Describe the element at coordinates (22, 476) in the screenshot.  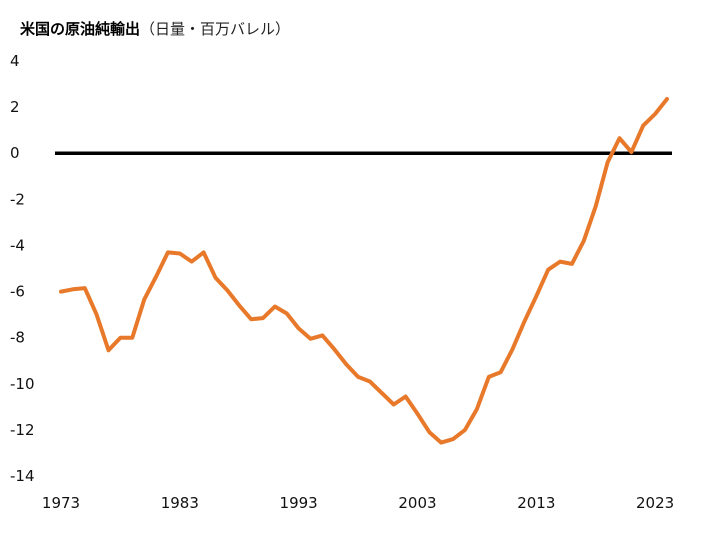
I see `y-tick-label: -14` at that location.